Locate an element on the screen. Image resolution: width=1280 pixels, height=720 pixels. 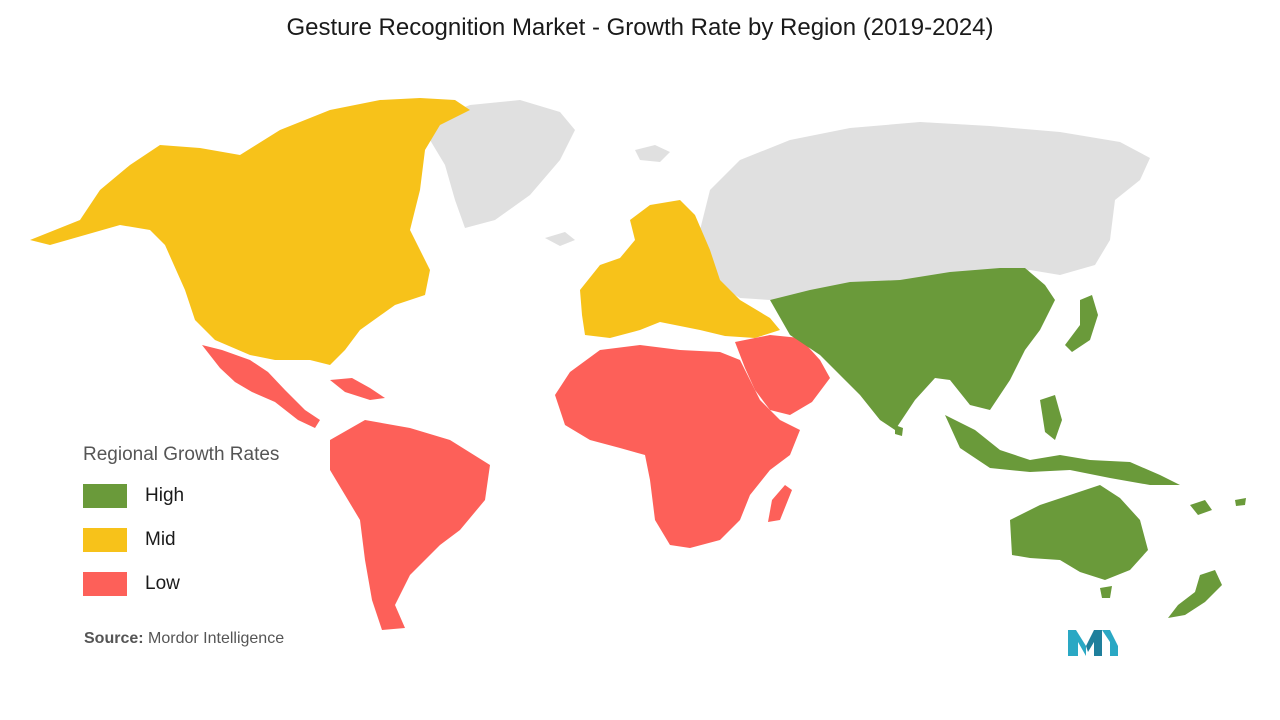
legend-label-high: High is located at coordinates (165, 495).